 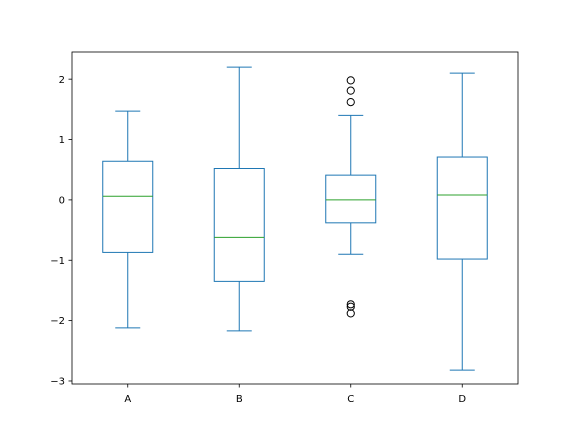 I want to click on box-group-d, so click(x=462, y=221).